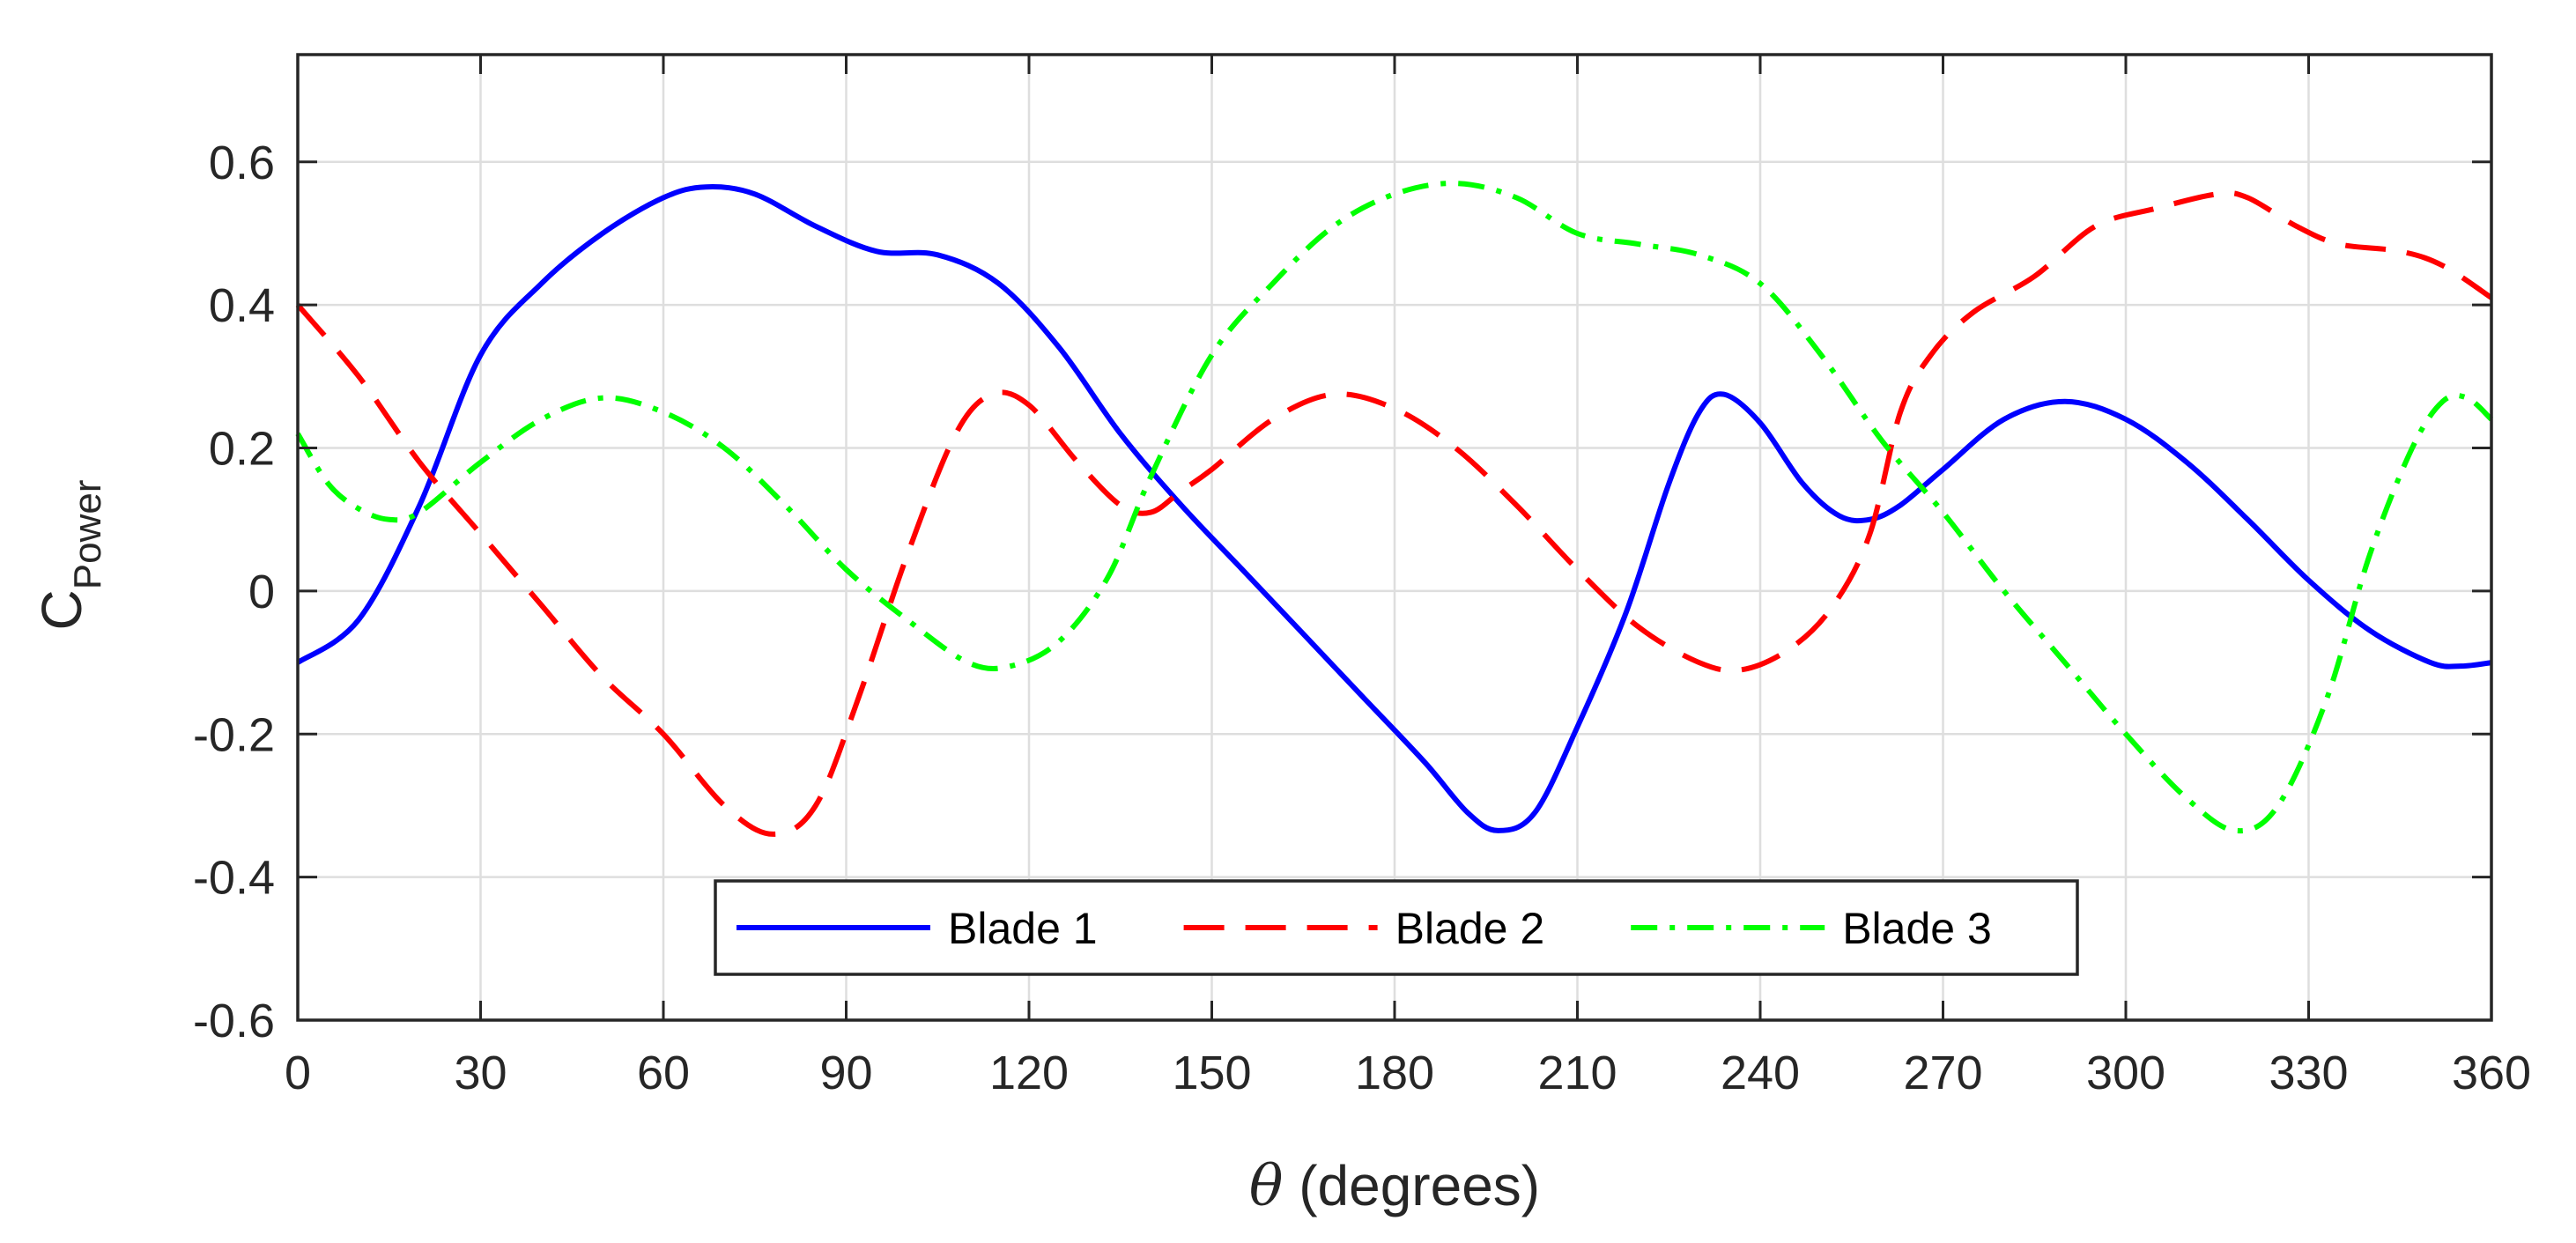 The height and width of the screenshot is (1243, 2576). Describe the element at coordinates (2308, 1073) in the screenshot. I see `x-tick-label: 330` at that location.